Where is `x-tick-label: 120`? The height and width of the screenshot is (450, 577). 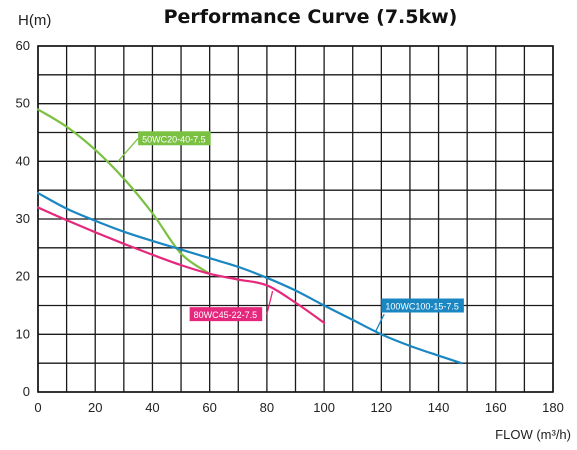
x-tick-label: 120 is located at coordinates (381, 407).